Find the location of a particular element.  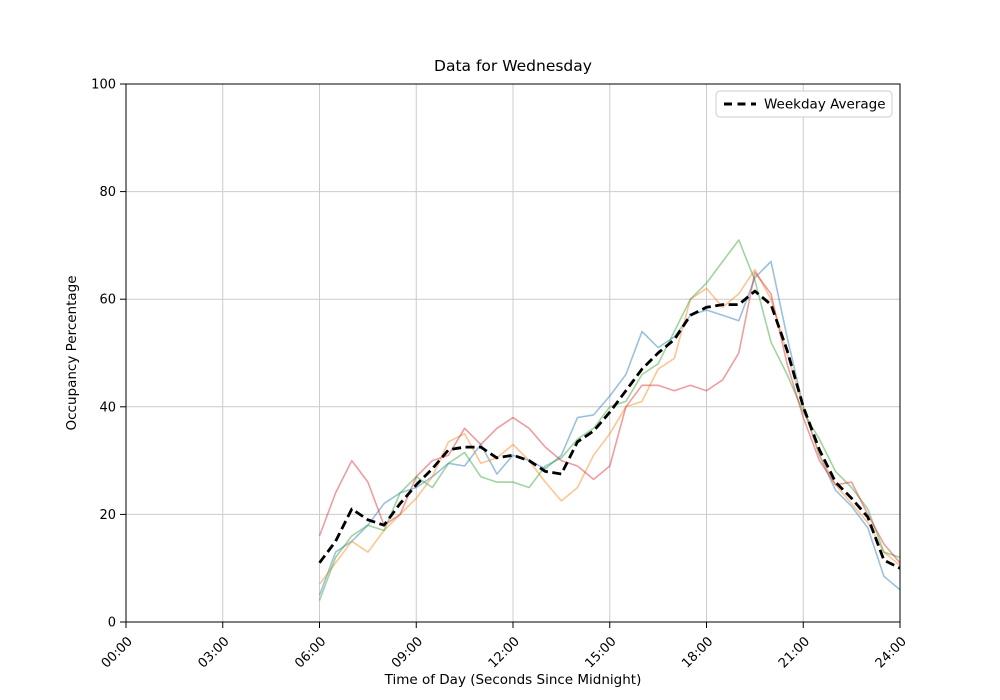

x-axis-title: Time of Day (Seconds Since Midnight) is located at coordinates (513, 680).